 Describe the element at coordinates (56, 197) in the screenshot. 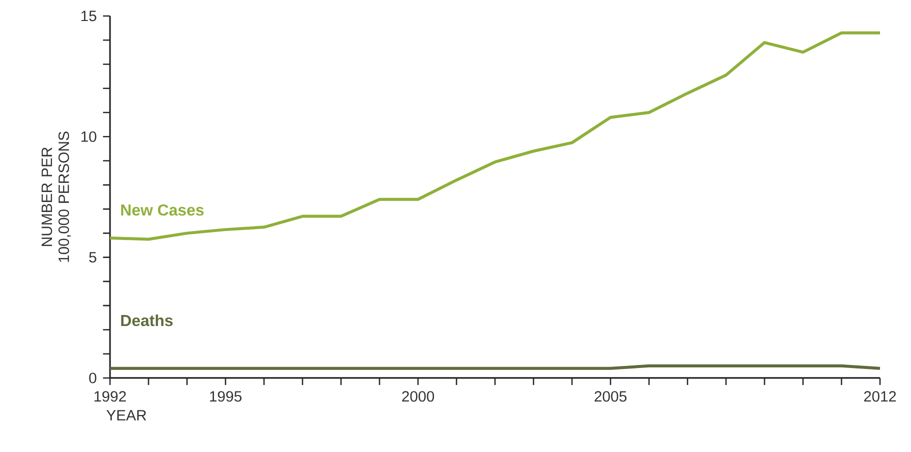

I see `y-axis-title: NUMBER PER 100,000 PERSONS` at that location.